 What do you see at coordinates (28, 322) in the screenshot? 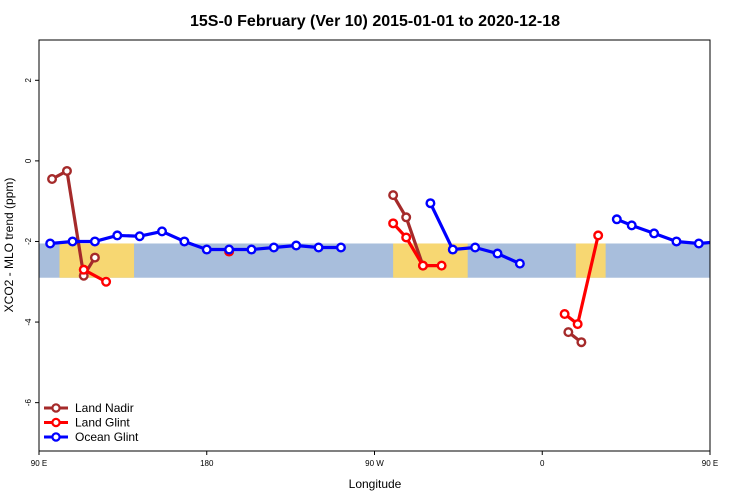
I see `y-tick-label: -4` at bounding box center [28, 322].